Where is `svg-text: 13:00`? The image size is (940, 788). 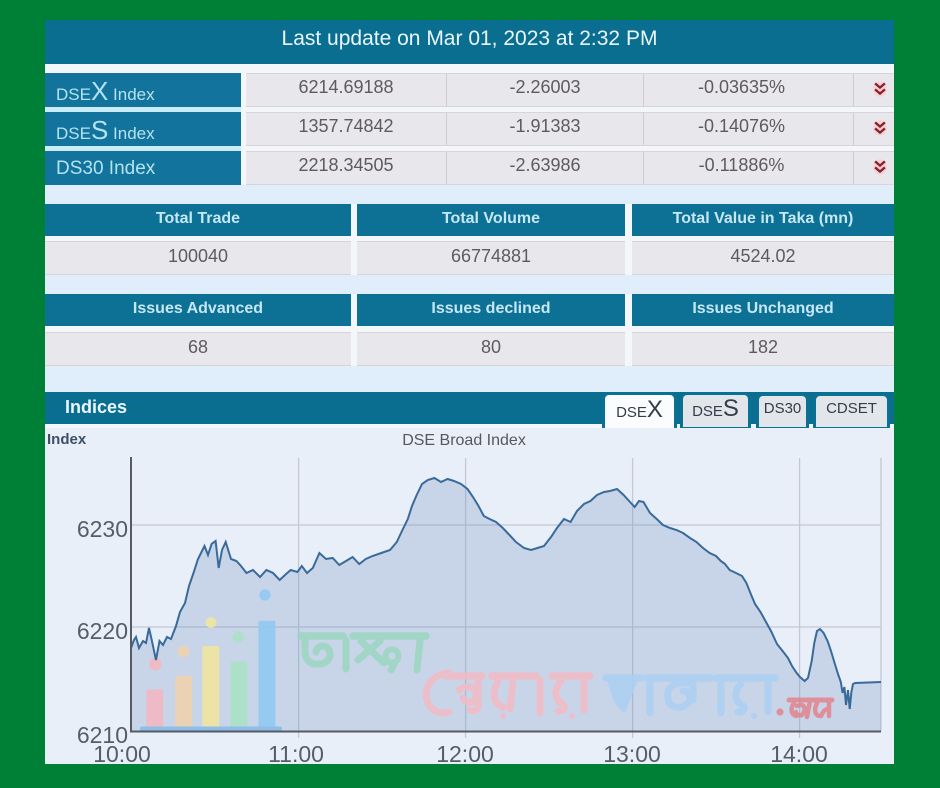 svg-text: 13:00 is located at coordinates (632, 754).